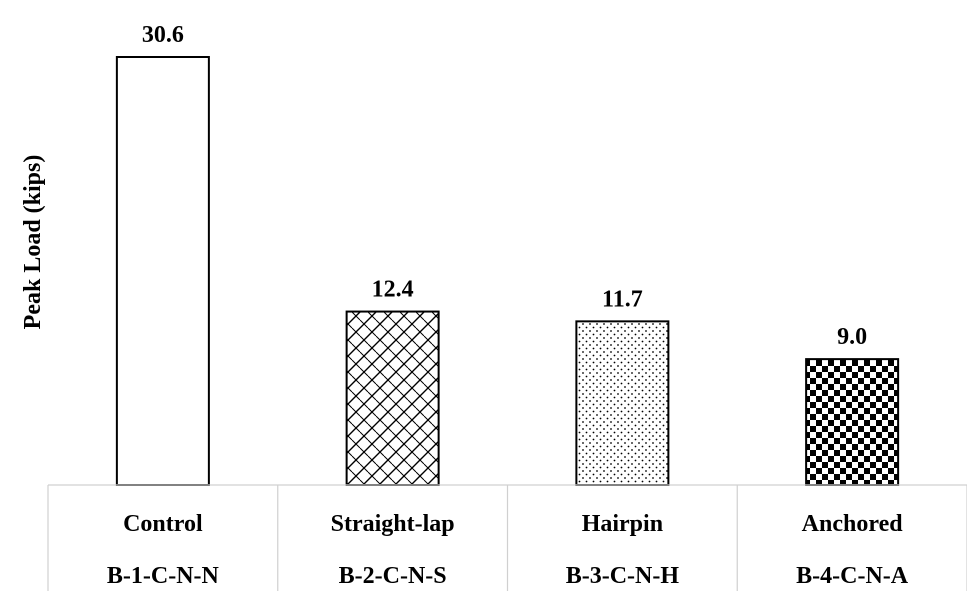 The width and height of the screenshot is (967, 591). What do you see at coordinates (33, 242) in the screenshot?
I see `y-axis-label: Peak Load (kips)` at bounding box center [33, 242].